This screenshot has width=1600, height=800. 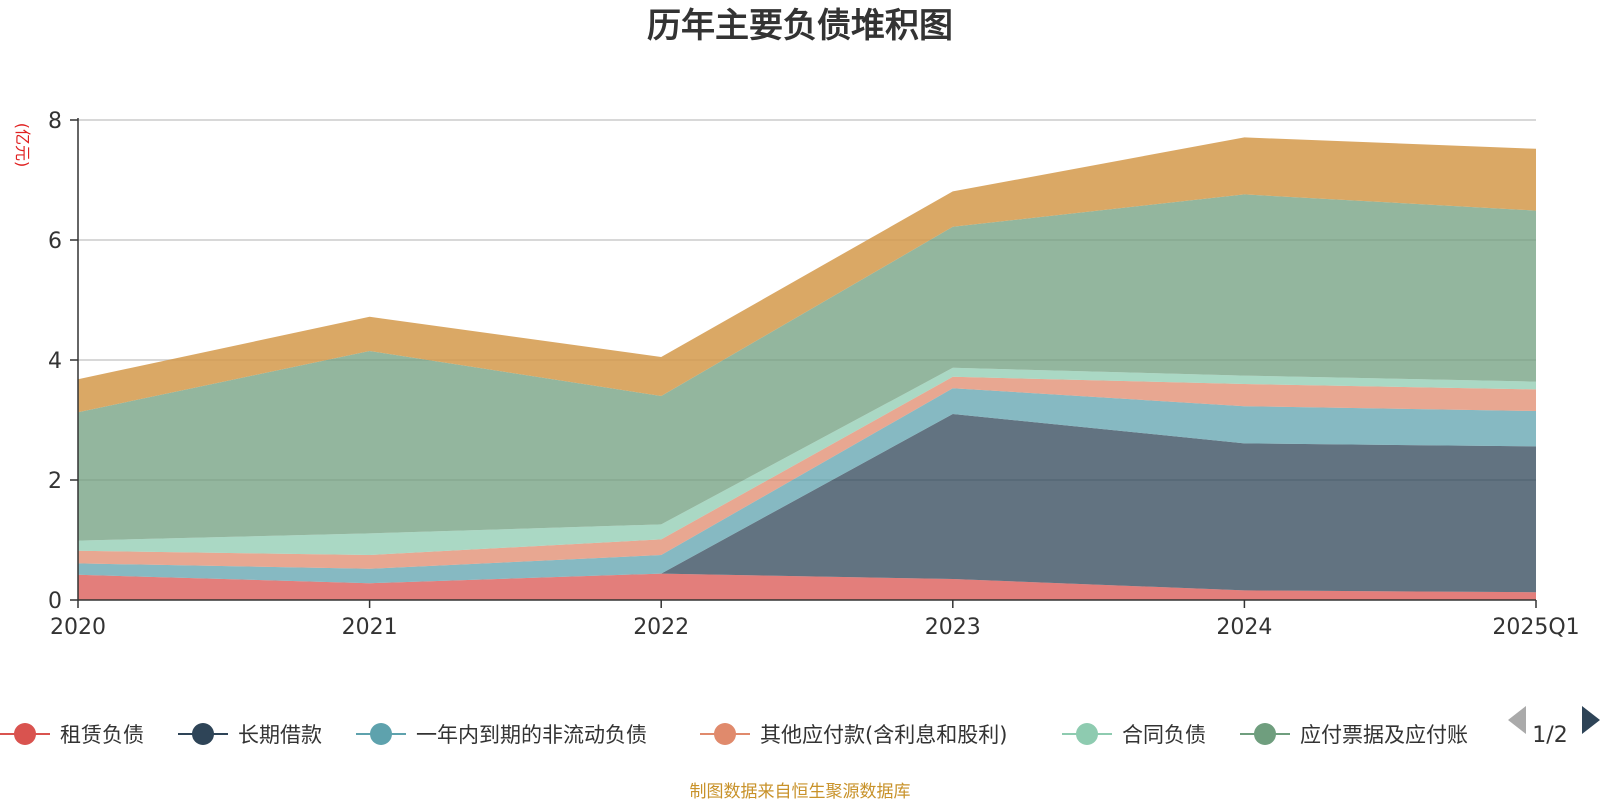 I want to click on legend-item: 应付票据及应付账, so click(x=1354, y=735).